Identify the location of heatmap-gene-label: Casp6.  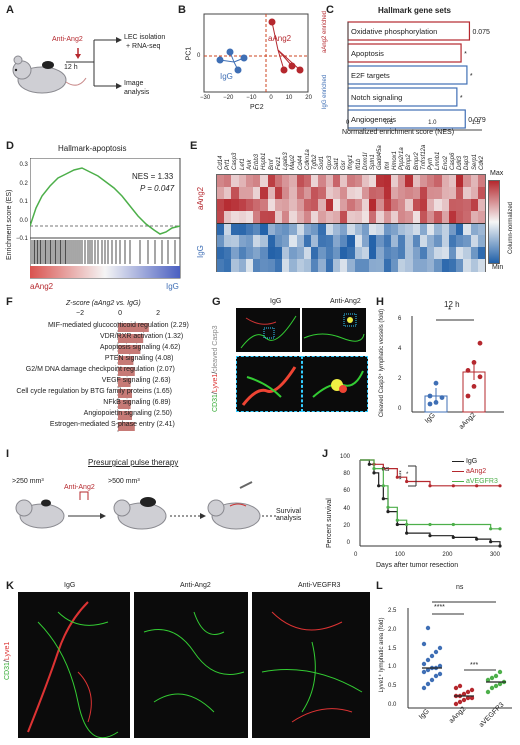
(452, 161).